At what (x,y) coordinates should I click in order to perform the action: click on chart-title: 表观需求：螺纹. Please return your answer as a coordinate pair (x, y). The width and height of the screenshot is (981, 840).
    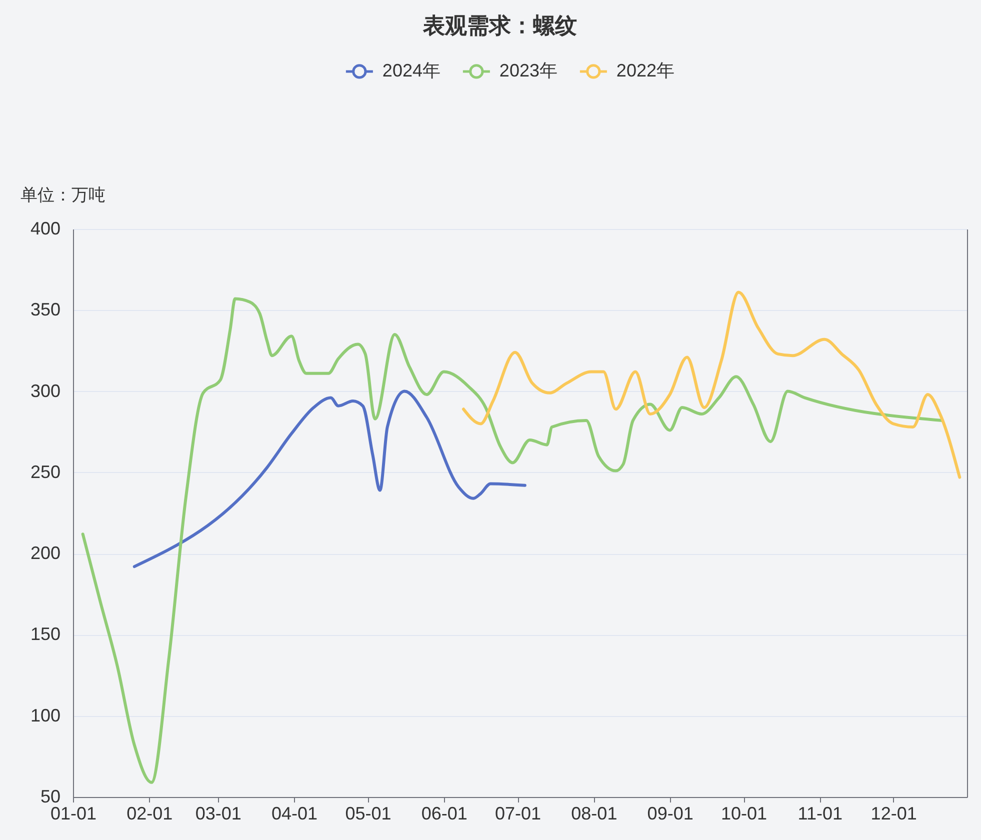
    Looking at the image, I should click on (499, 25).